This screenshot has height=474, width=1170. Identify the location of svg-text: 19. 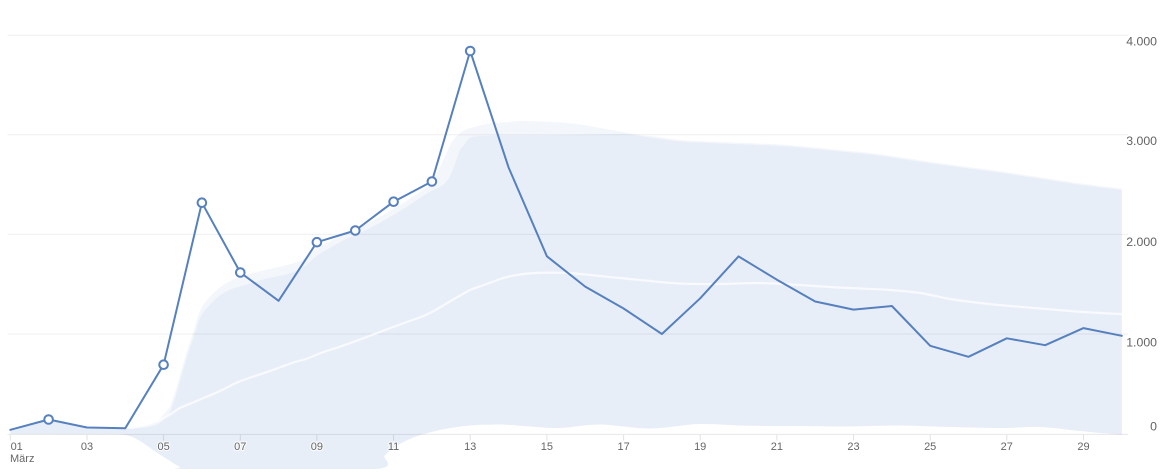
(700, 447).